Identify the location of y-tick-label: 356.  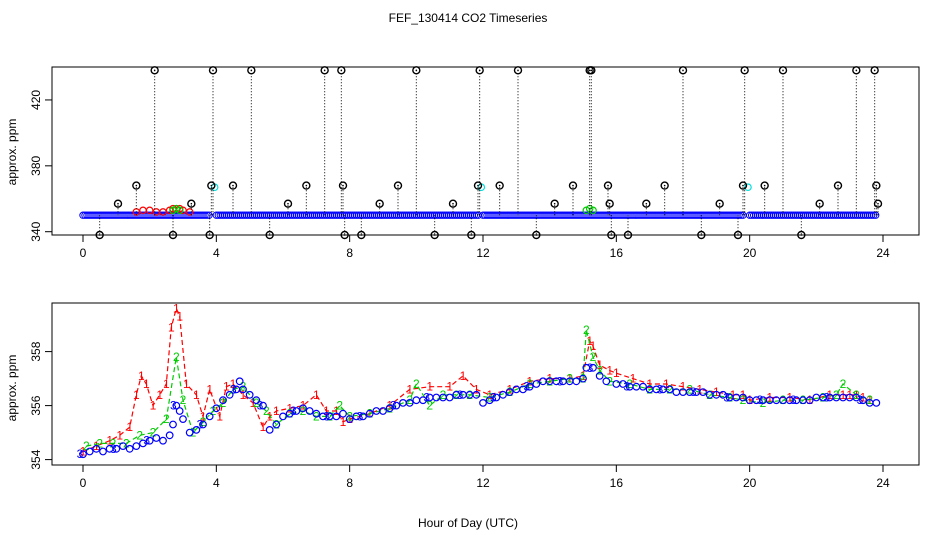
(36, 405).